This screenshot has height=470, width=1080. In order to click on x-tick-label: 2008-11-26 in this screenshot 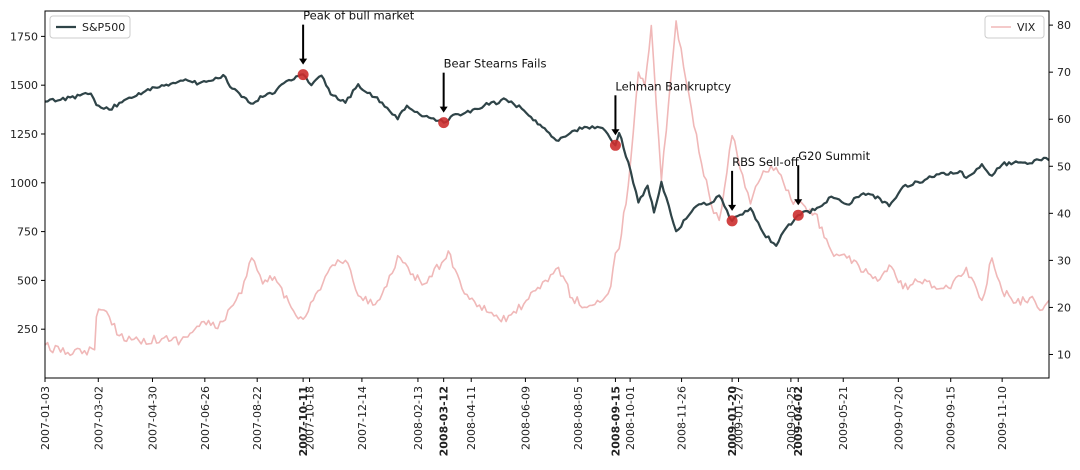, I will do `click(682, 418)`.